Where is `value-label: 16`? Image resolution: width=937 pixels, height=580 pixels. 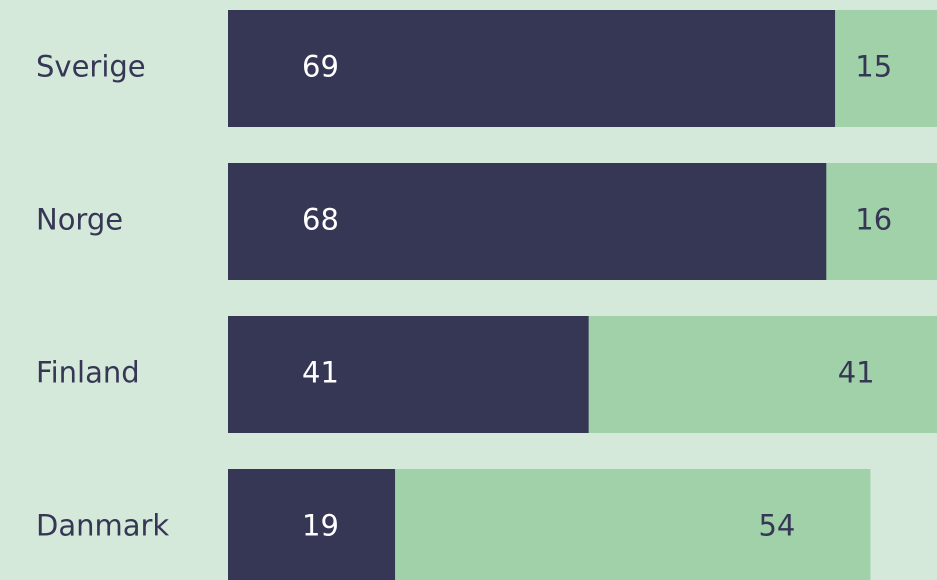
value-label: 16 is located at coordinates (873, 220).